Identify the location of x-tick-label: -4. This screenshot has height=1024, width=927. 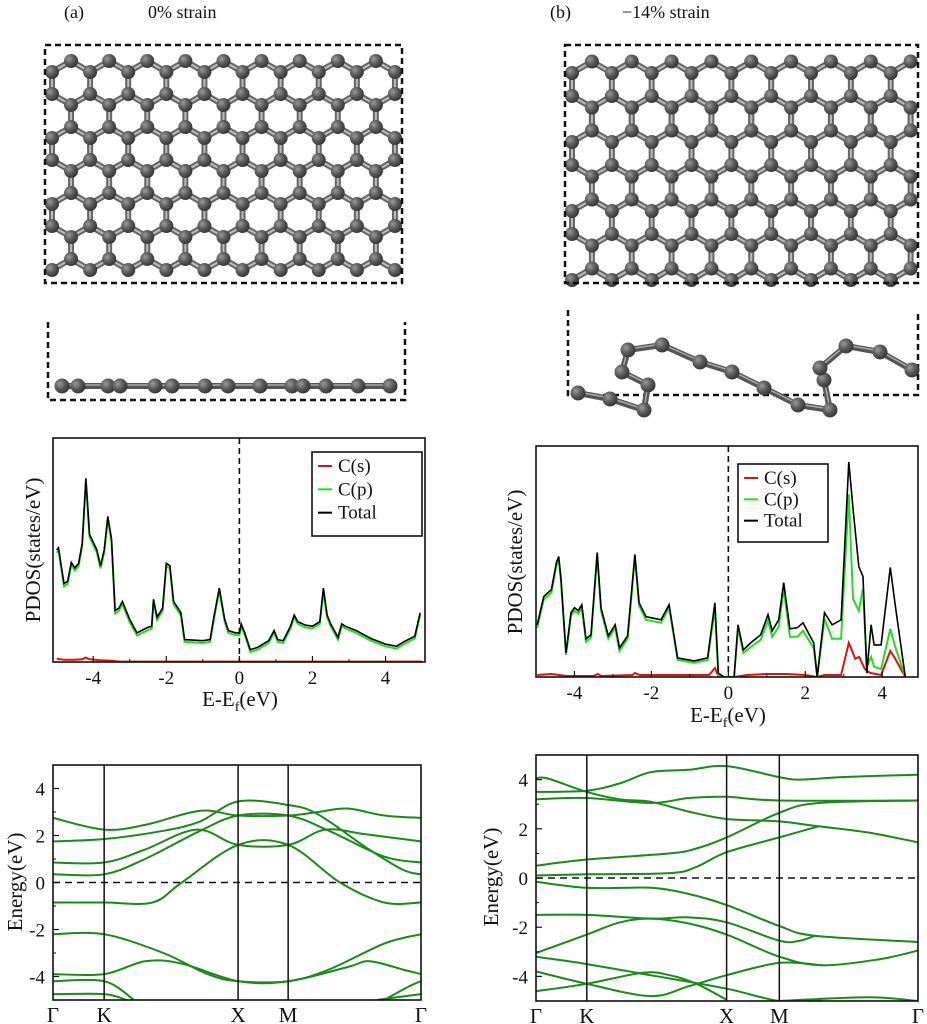
(575, 693).